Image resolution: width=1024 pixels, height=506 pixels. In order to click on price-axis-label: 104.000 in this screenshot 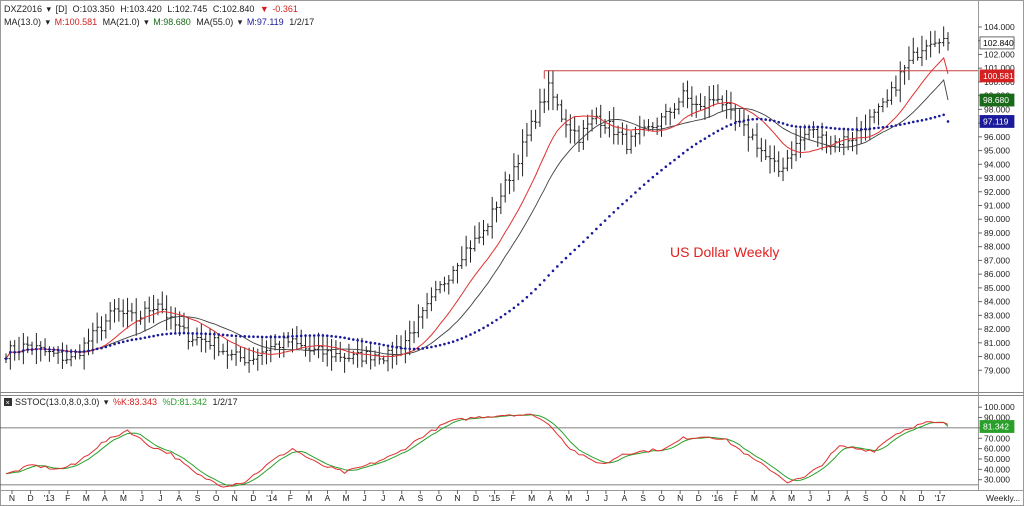, I will do `click(999, 27)`.